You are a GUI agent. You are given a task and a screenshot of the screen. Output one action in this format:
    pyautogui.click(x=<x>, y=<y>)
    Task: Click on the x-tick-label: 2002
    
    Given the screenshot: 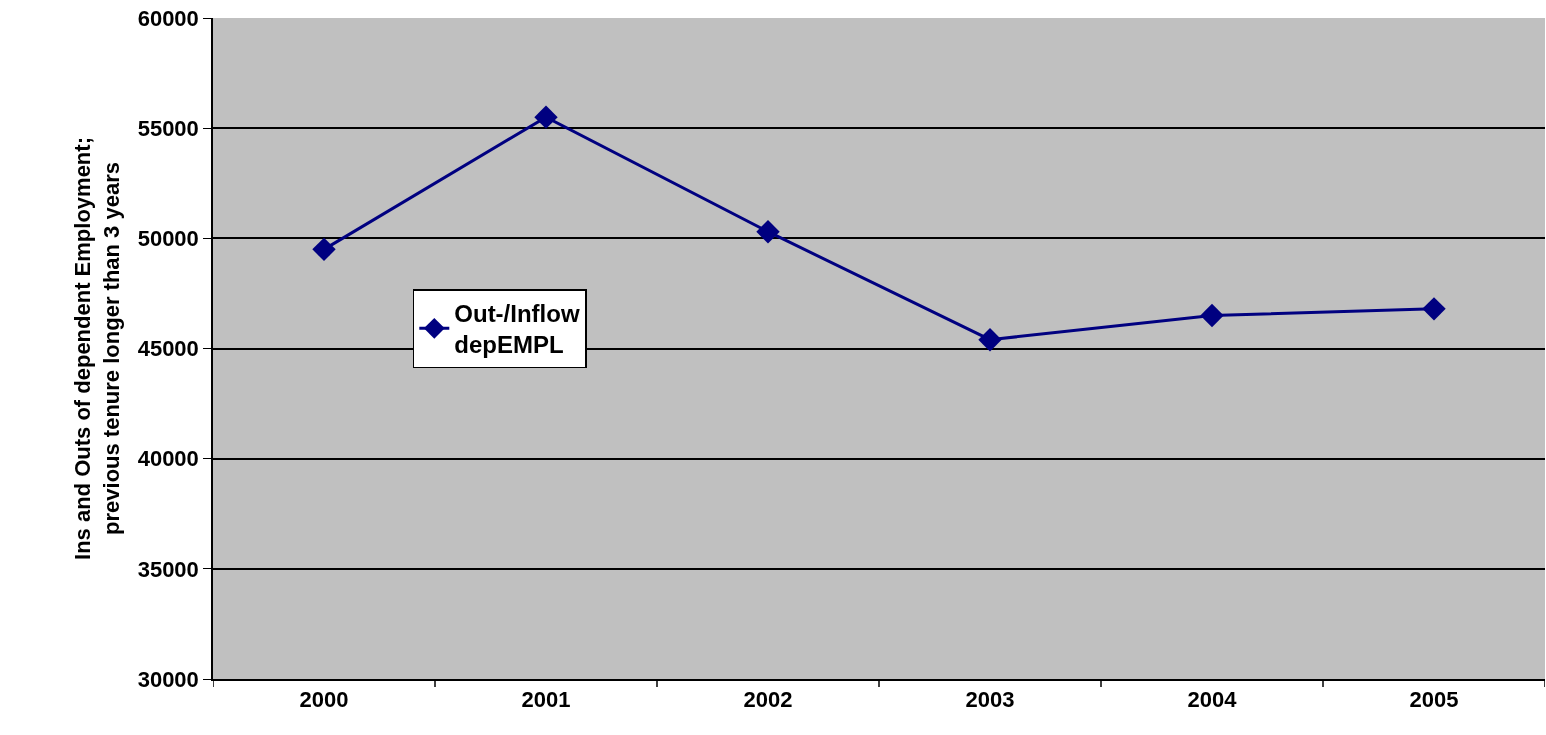 What is the action you would take?
    pyautogui.click(x=768, y=700)
    